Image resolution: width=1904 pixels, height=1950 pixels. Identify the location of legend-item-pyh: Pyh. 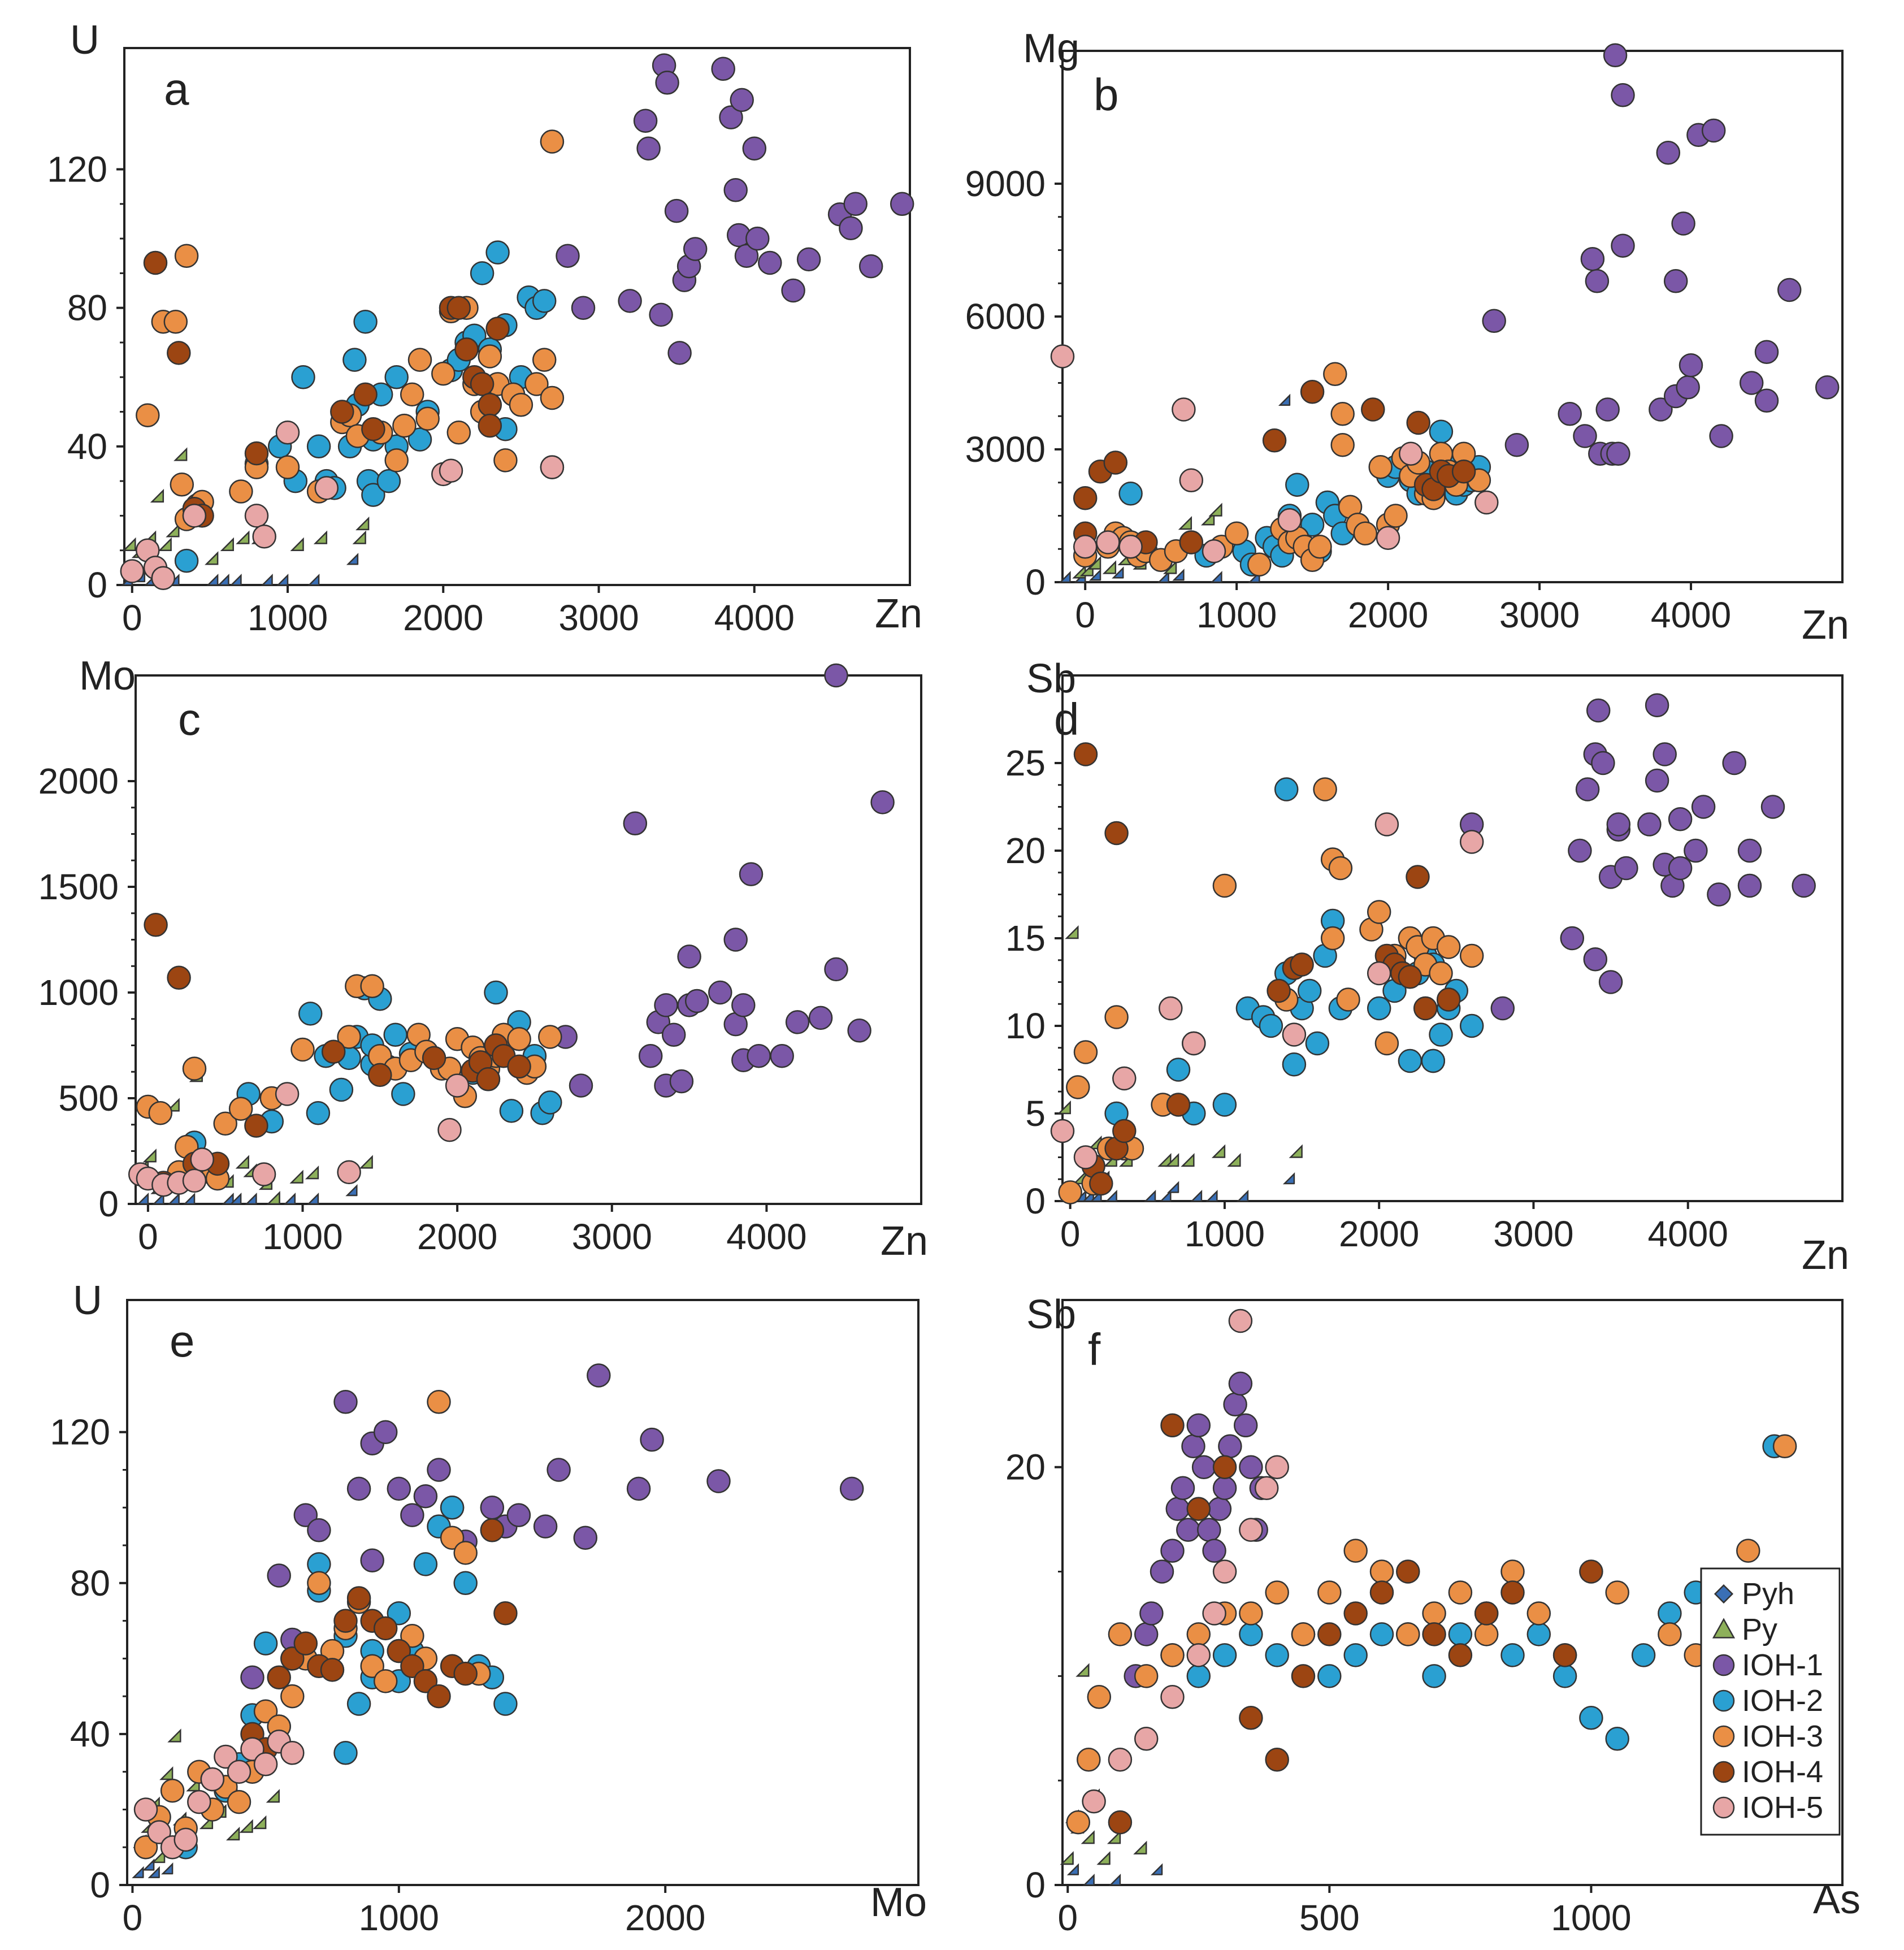
(1754, 1594).